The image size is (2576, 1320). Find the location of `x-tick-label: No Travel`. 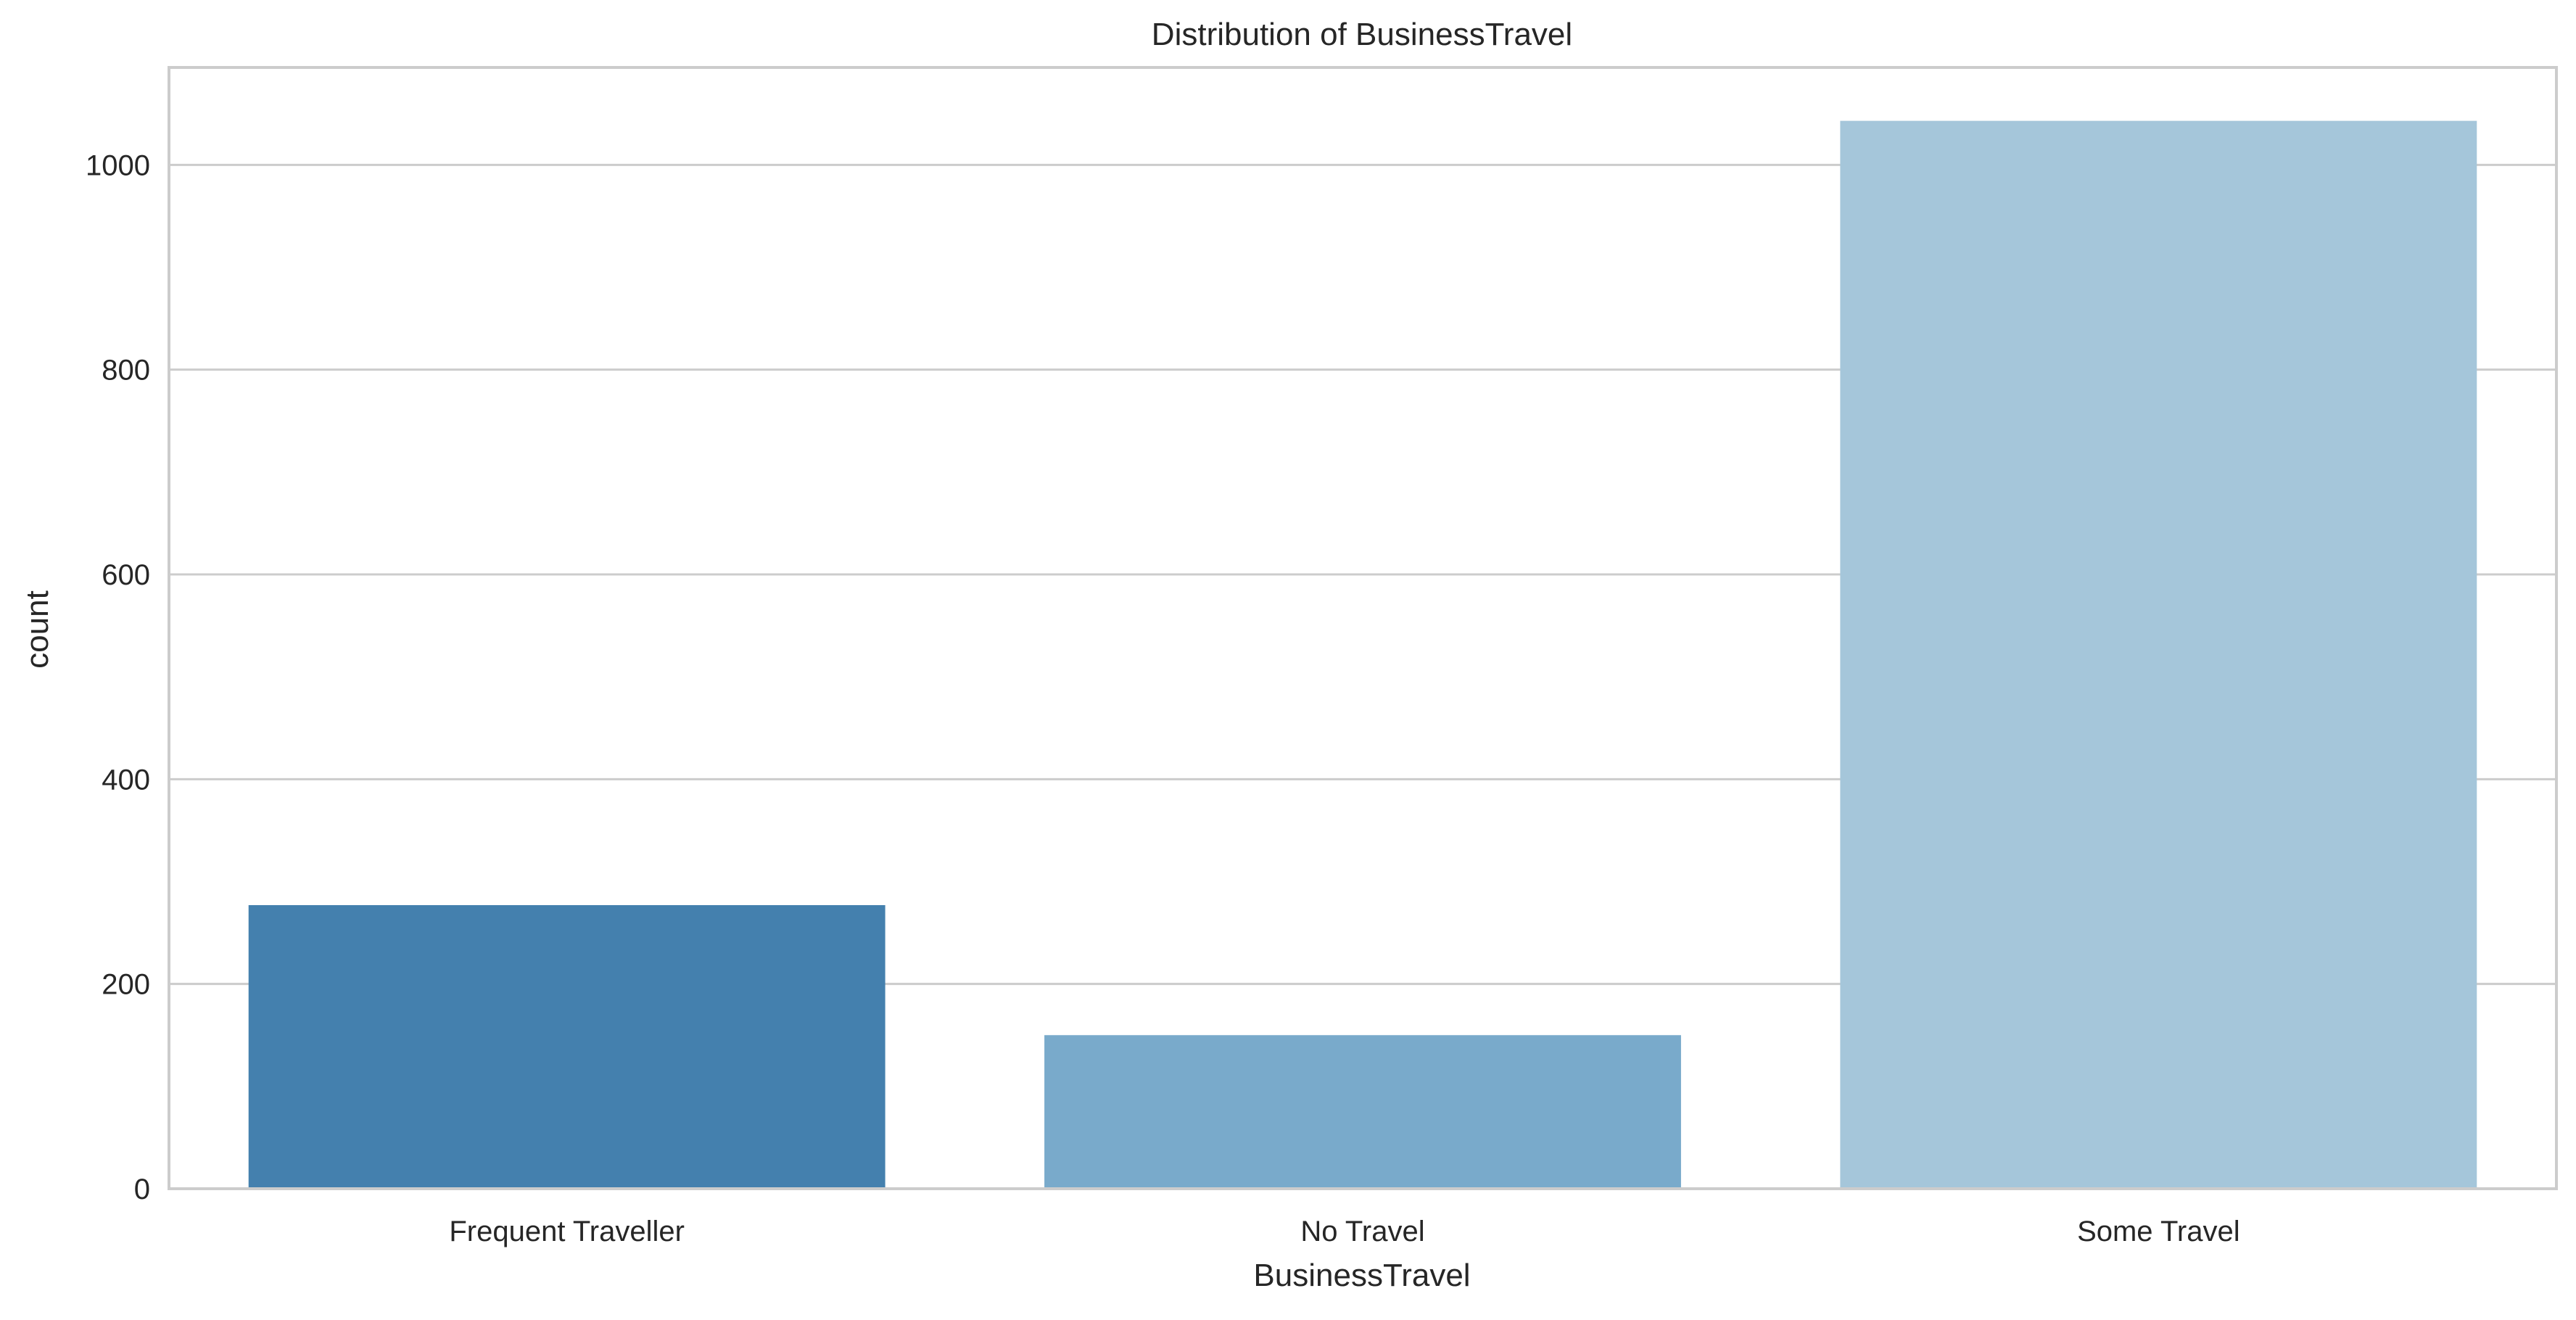

x-tick-label: No Travel is located at coordinates (1362, 1231).